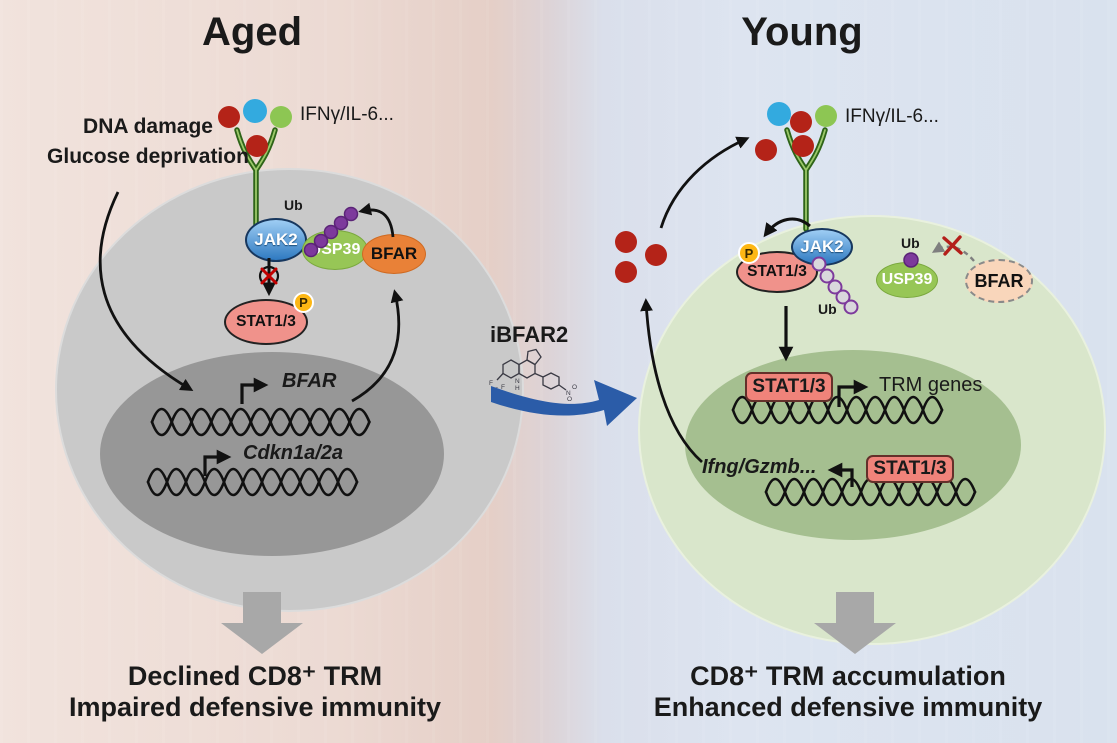  Describe the element at coordinates (148, 156) in the screenshot. I see `stress-line-2: Glucose deprivation` at that location.